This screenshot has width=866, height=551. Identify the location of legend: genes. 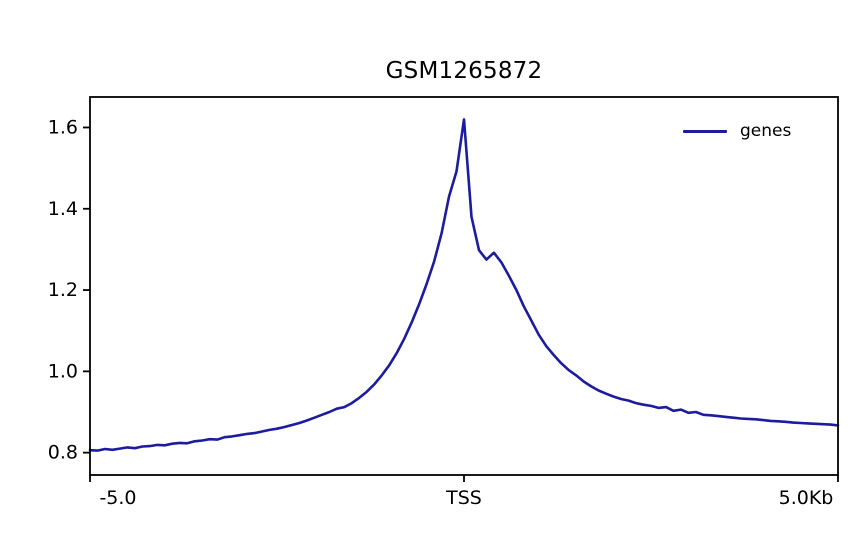
(737, 131).